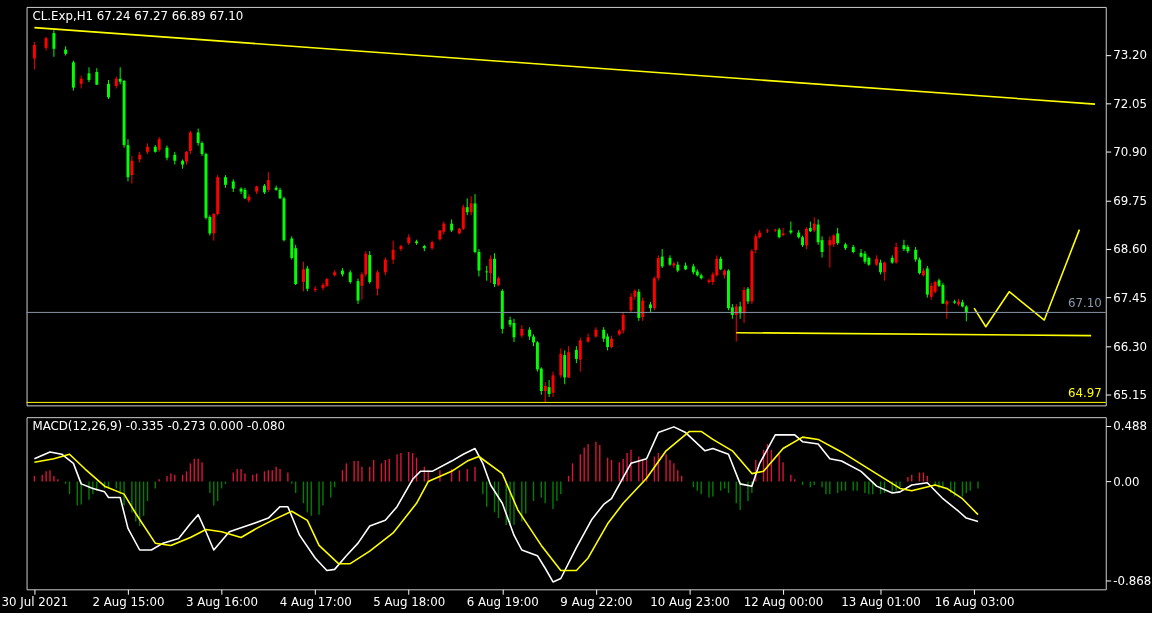 The width and height of the screenshot is (1152, 621). I want to click on y-tick-label: 0.00, so click(1126, 482).